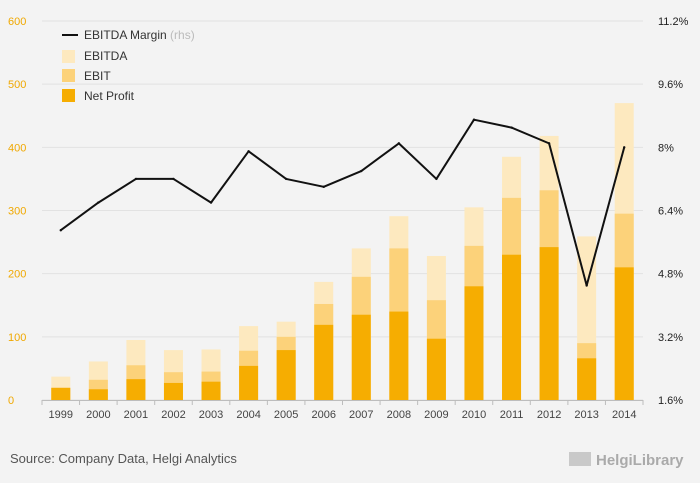  What do you see at coordinates (670, 275) in the screenshot?
I see `y-tick-right: 4.8%` at bounding box center [670, 275].